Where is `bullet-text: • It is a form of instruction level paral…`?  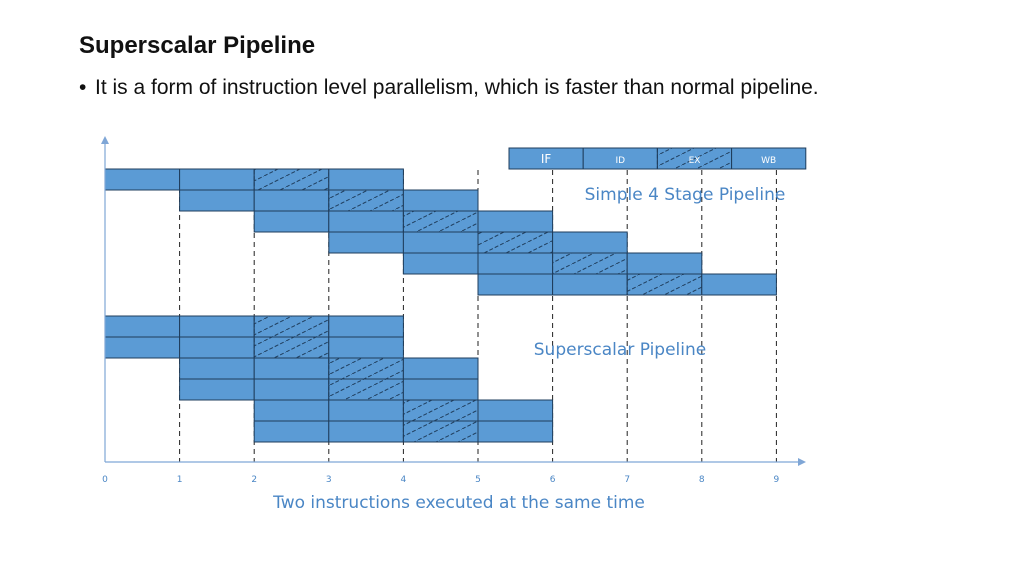
bullet-text: • It is a form of instruction level paral… is located at coordinates (449, 88).